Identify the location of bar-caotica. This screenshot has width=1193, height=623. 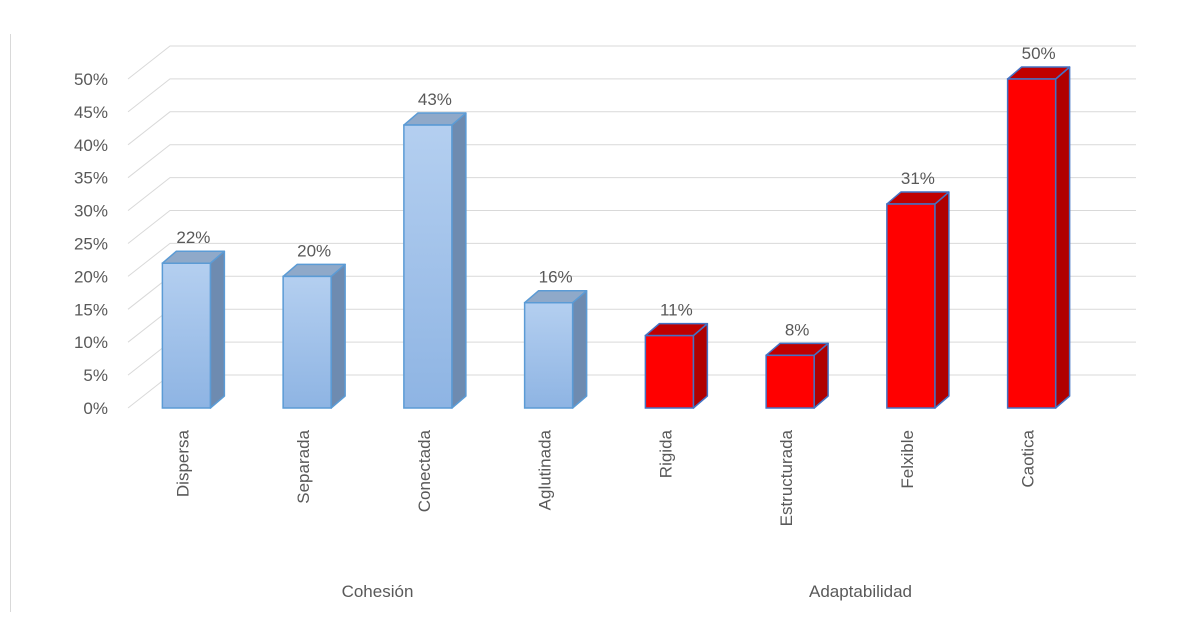
(1038, 237).